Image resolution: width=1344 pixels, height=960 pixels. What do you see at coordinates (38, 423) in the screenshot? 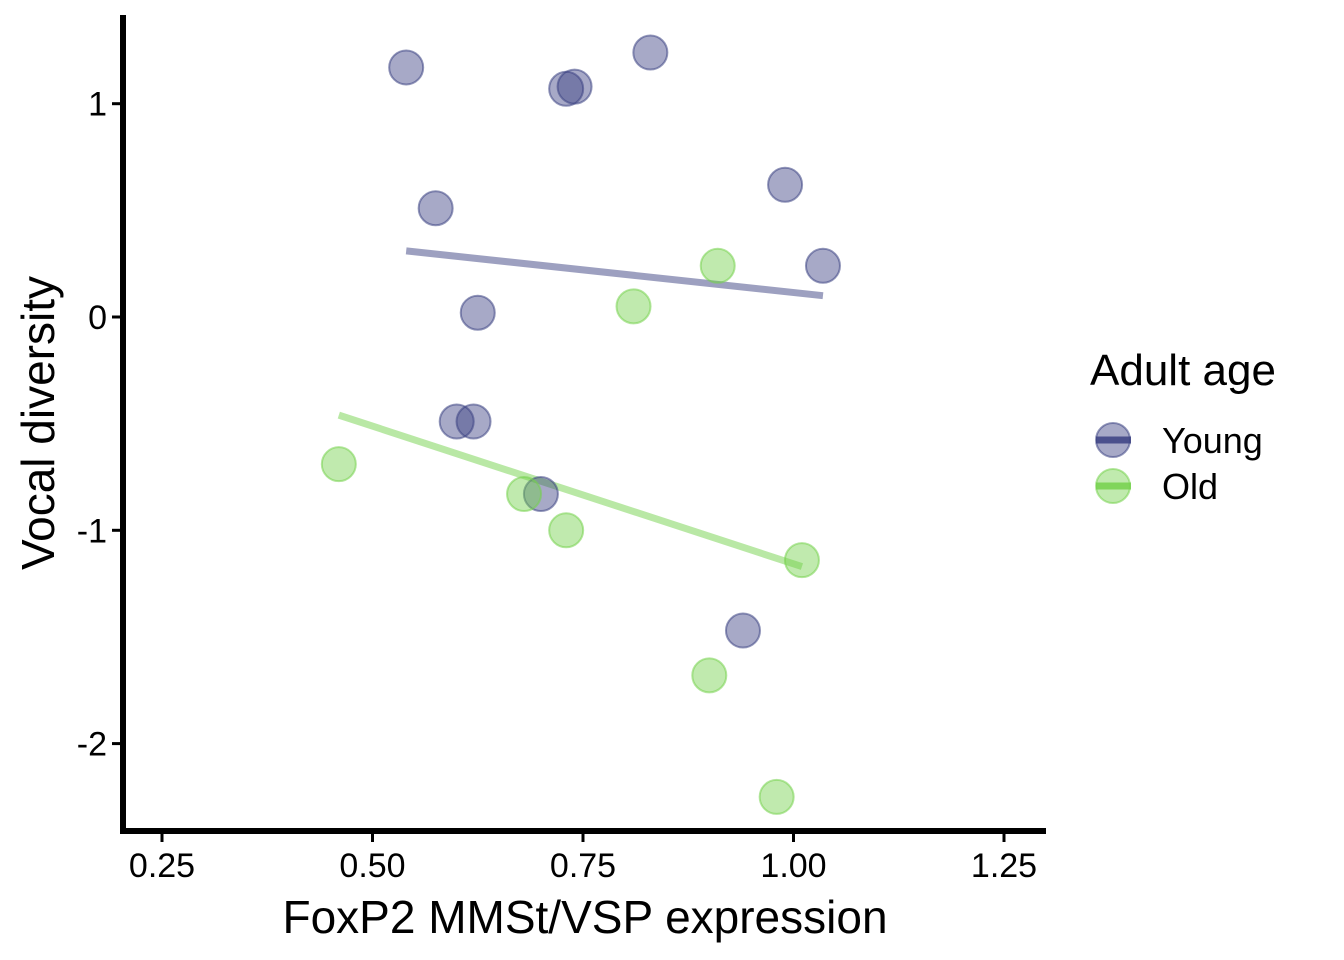
I see `y-axis-title: Vocal diversity` at bounding box center [38, 423].